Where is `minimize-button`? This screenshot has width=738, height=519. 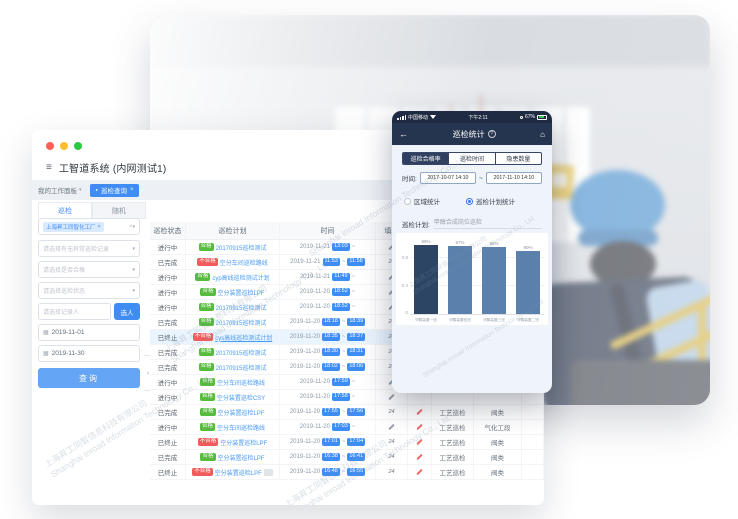
minimize-button is located at coordinates (64, 146).